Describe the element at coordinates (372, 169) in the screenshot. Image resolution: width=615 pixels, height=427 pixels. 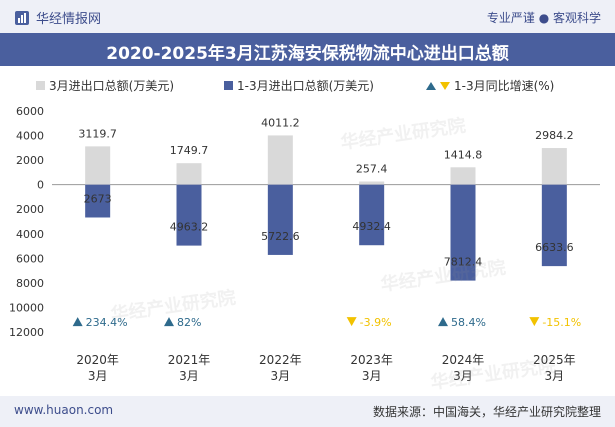
I see `data-label-march: 257.4` at that location.